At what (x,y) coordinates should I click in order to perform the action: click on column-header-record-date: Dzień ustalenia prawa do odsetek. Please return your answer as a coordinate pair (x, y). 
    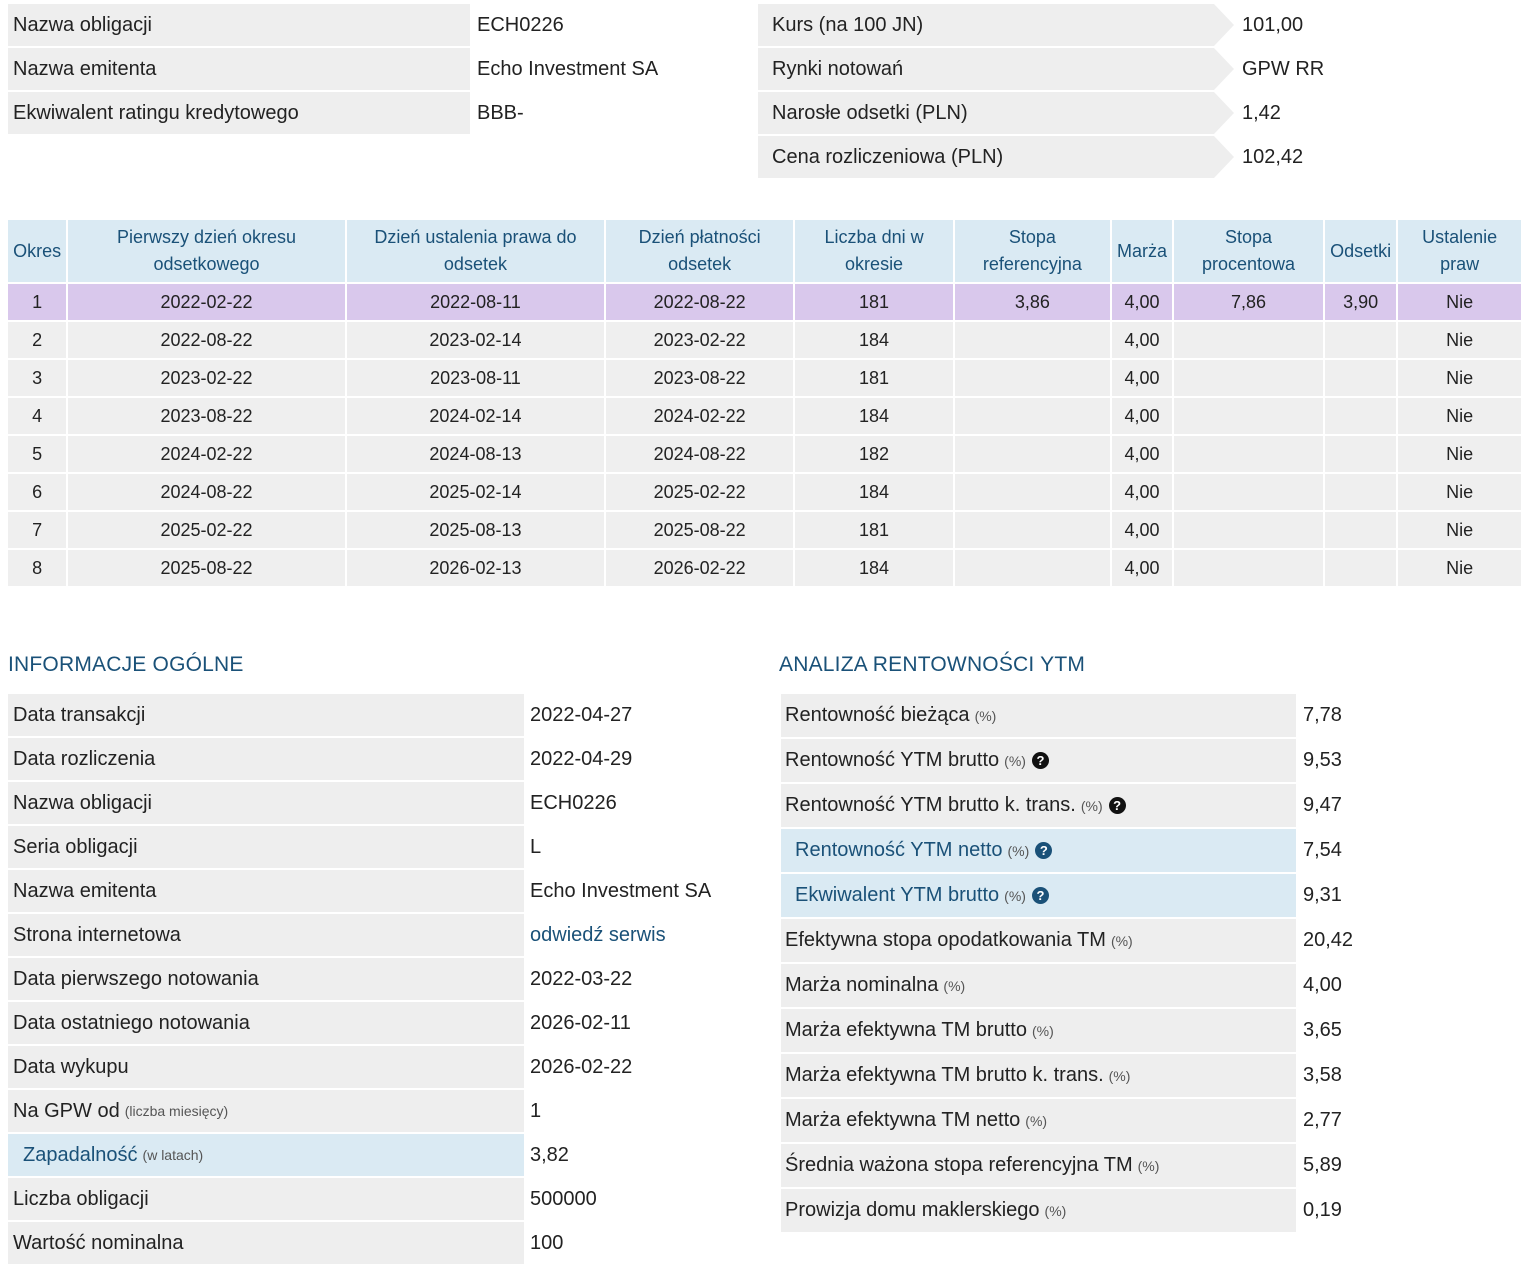
    Looking at the image, I should click on (475, 251).